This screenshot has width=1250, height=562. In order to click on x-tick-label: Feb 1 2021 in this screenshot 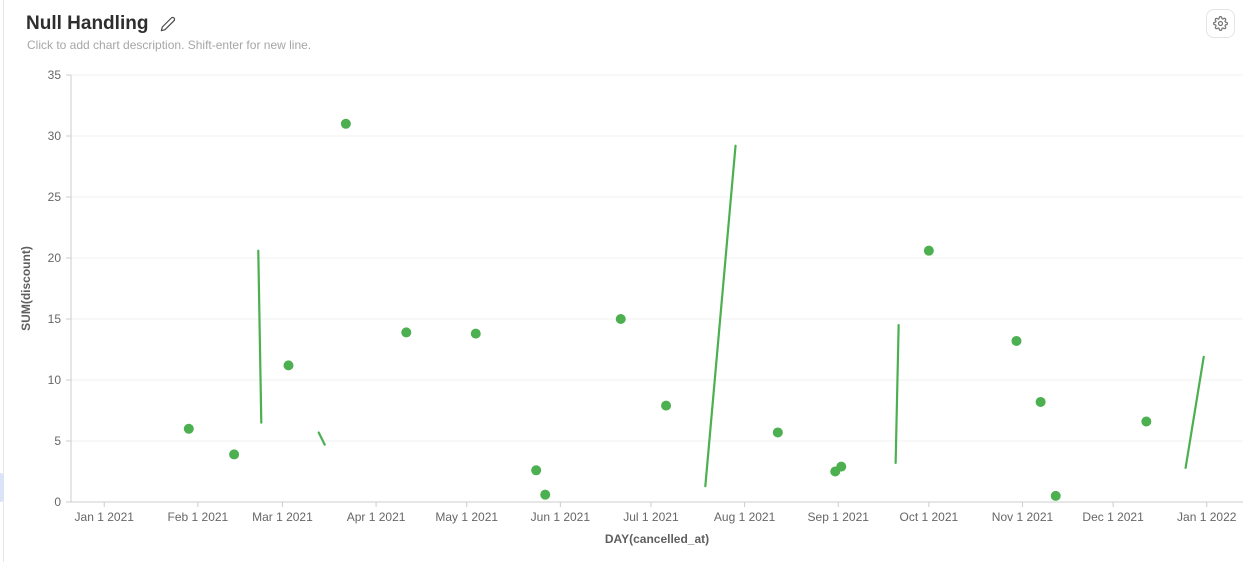, I will do `click(198, 517)`.